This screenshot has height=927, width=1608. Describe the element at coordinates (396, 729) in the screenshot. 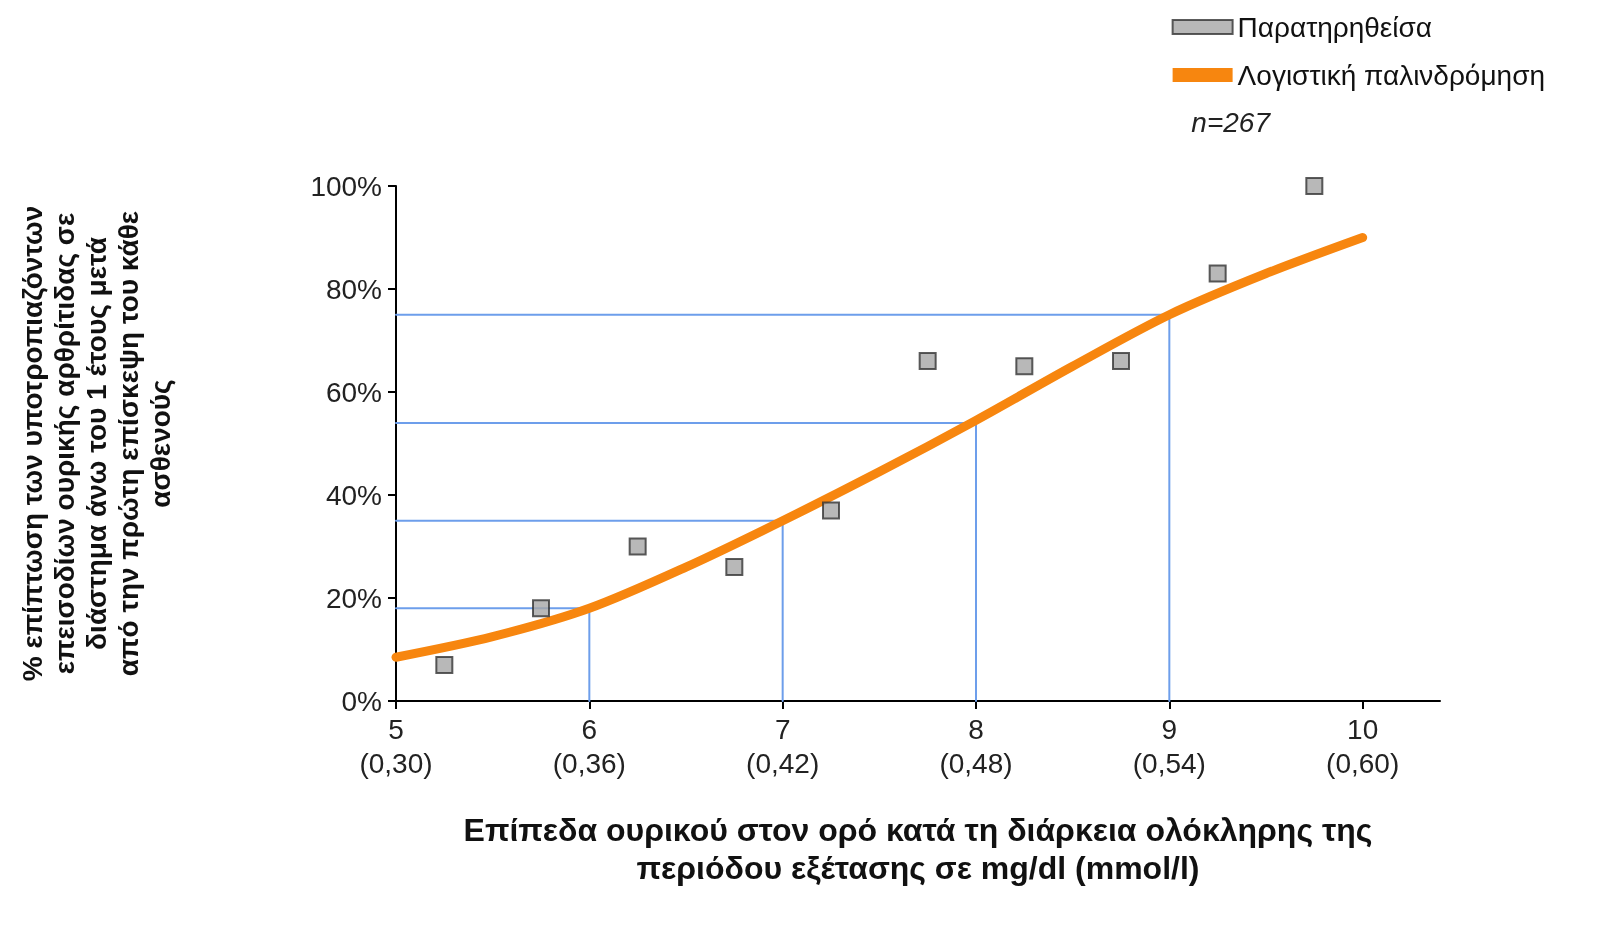

I see `x-tick-label: 5` at that location.